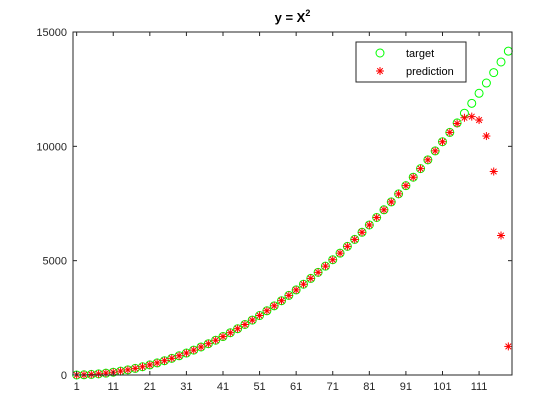  Describe the element at coordinates (77, 387) in the screenshot. I see `x-tick-label: 1` at that location.